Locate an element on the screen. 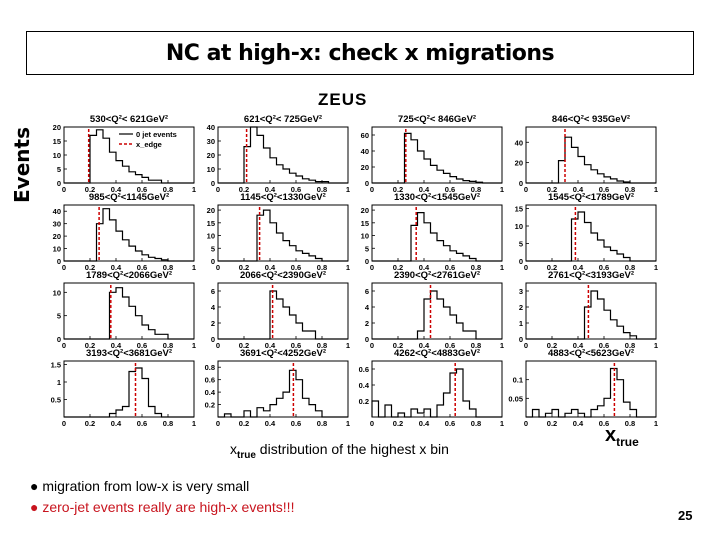 This screenshot has height=540, width=720. y-tick-label: 0.05 is located at coordinates (515, 398).